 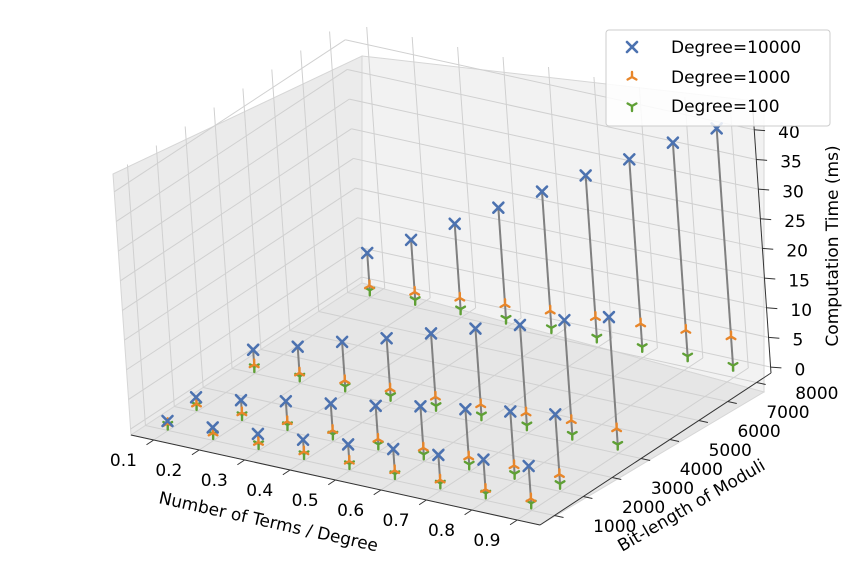 What do you see at coordinates (736, 48) in the screenshot?
I see `legend-label-degree-10000: Degree=10000` at bounding box center [736, 48].